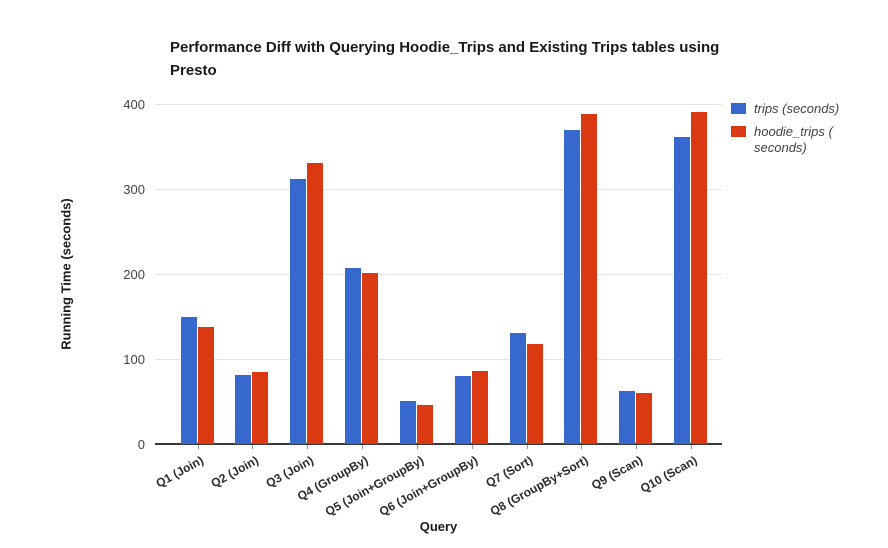 This screenshot has width=888, height=548. I want to click on x-tick-label-q6: Q6 (Join+GroupBy), so click(429, 486).